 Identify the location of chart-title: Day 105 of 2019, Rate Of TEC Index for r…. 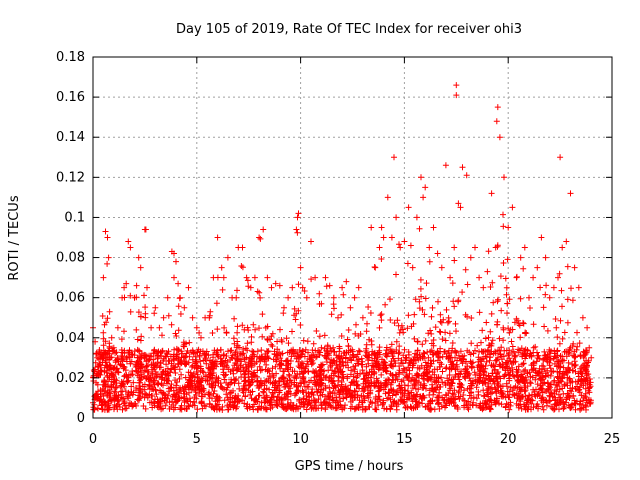
(349, 29).